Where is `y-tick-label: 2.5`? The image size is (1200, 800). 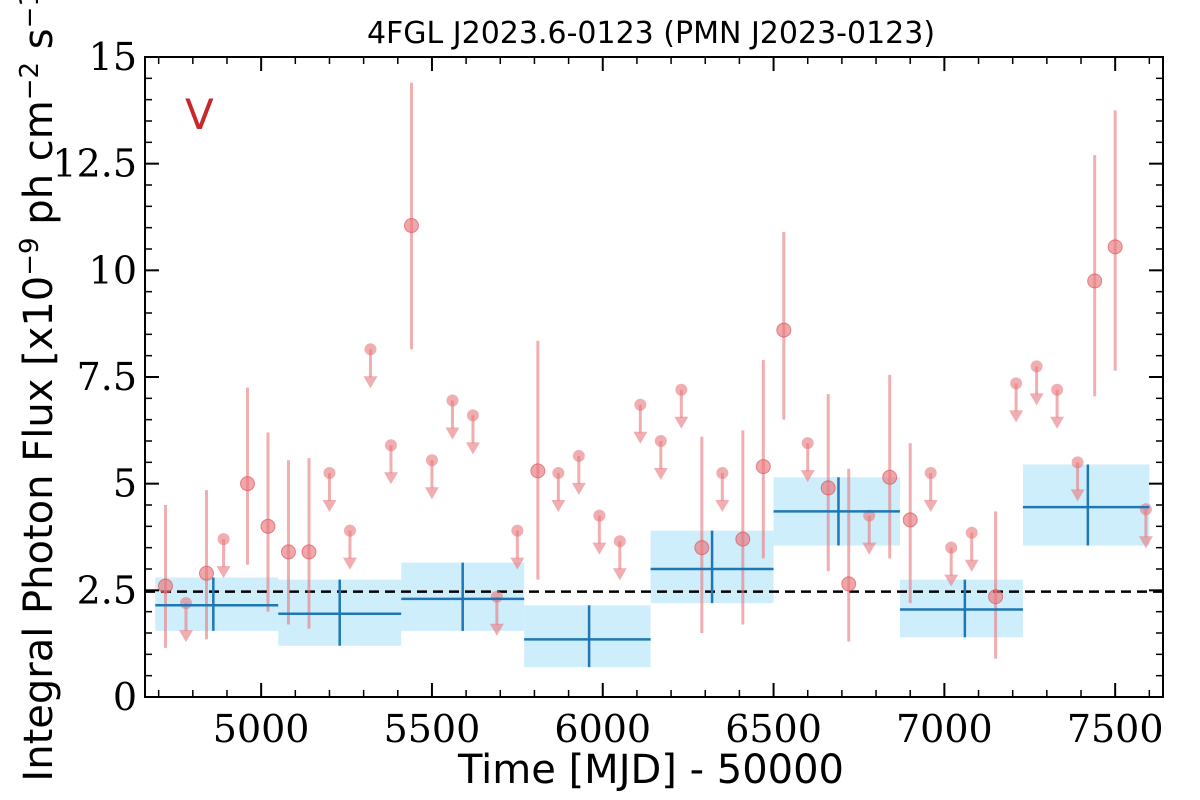
y-tick-label: 2.5 is located at coordinates (107, 590).